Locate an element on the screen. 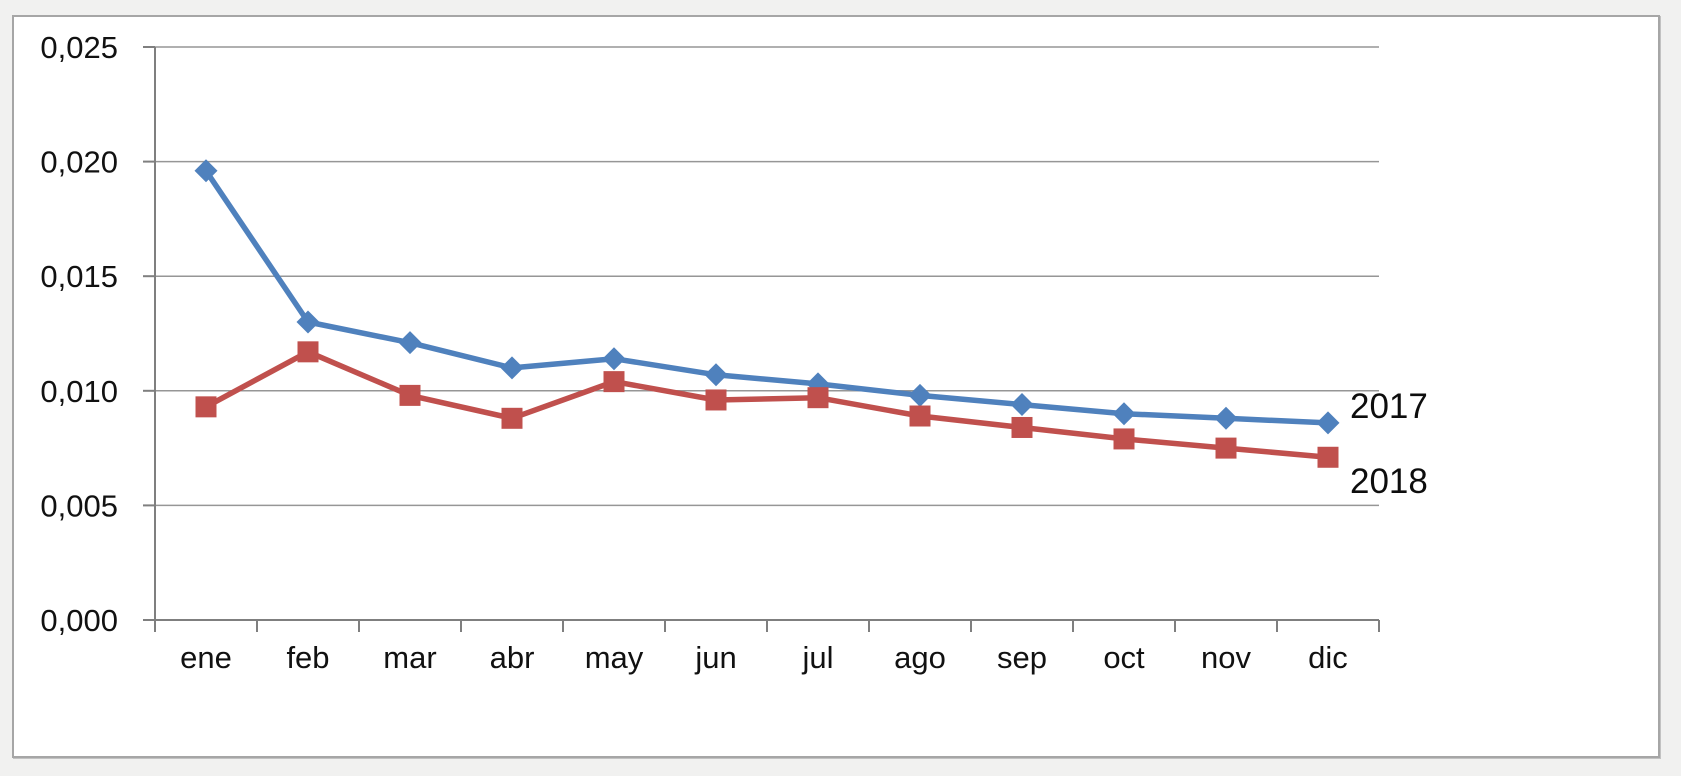  series-label-2018: 2018 is located at coordinates (1389, 481).